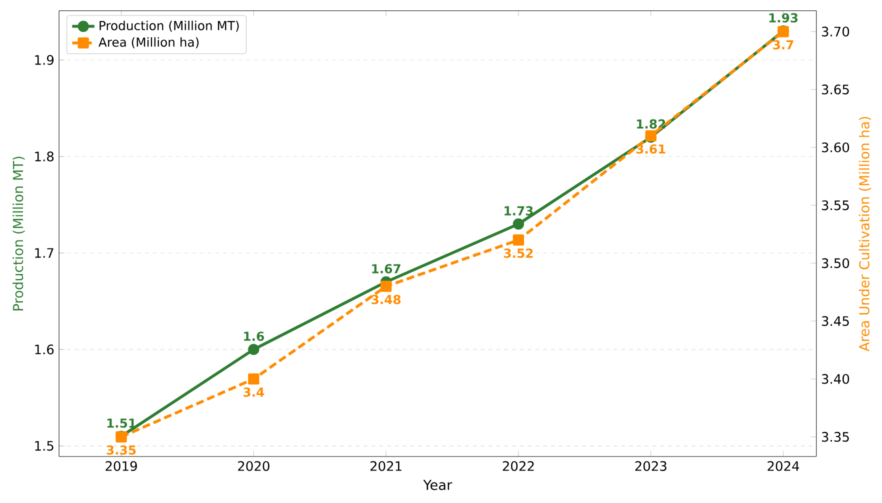 The height and width of the screenshot is (503, 882). Describe the element at coordinates (784, 466) in the screenshot. I see `x-tick-label: 2024` at that location.